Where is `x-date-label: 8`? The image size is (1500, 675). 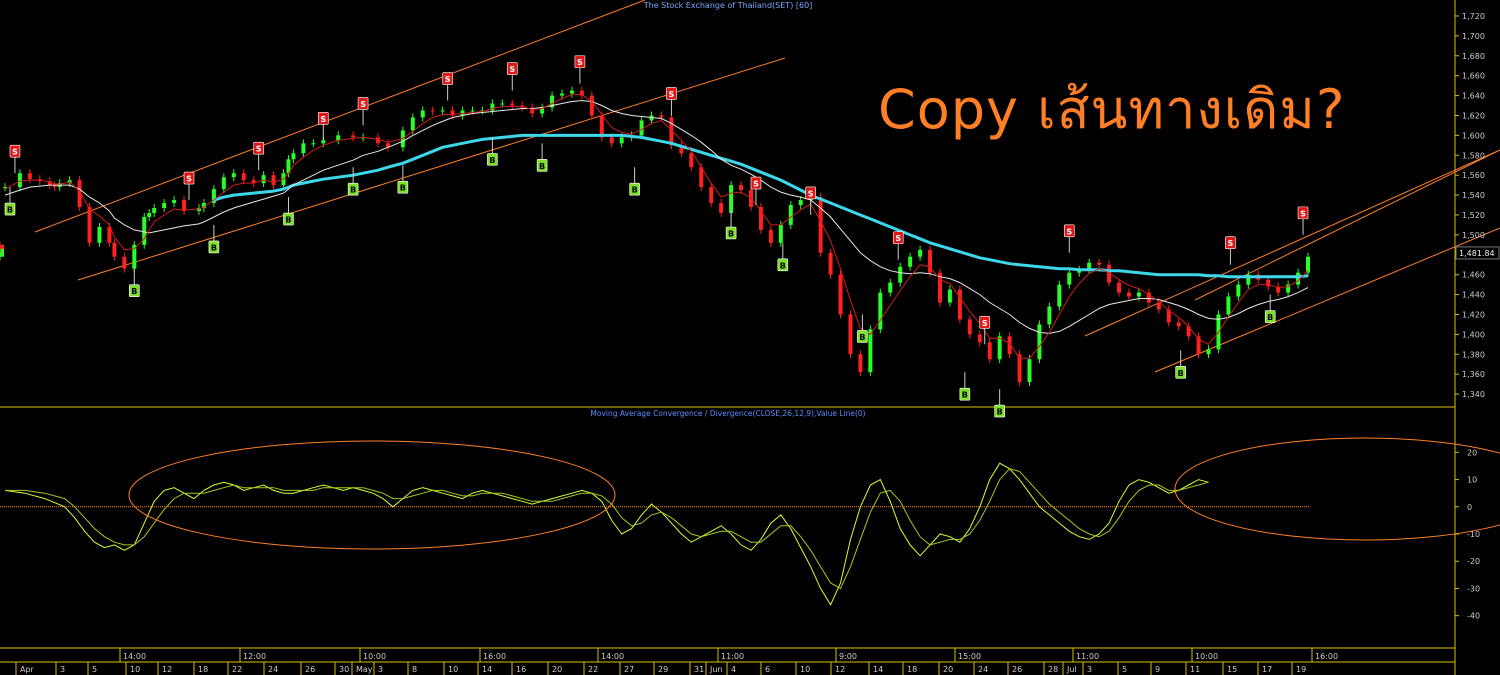
x-date-label: 8 is located at coordinates (414, 669).